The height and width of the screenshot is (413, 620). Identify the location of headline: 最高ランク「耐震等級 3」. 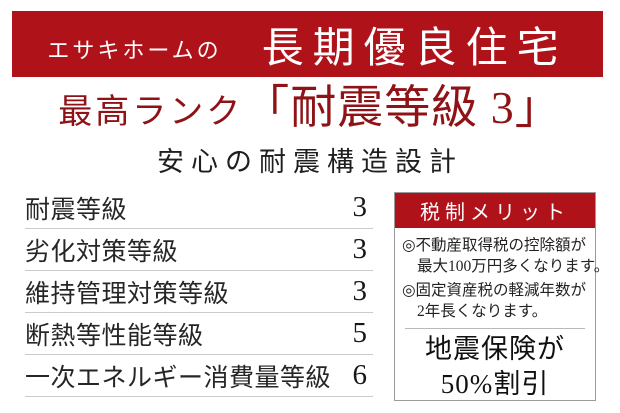
(310, 108).